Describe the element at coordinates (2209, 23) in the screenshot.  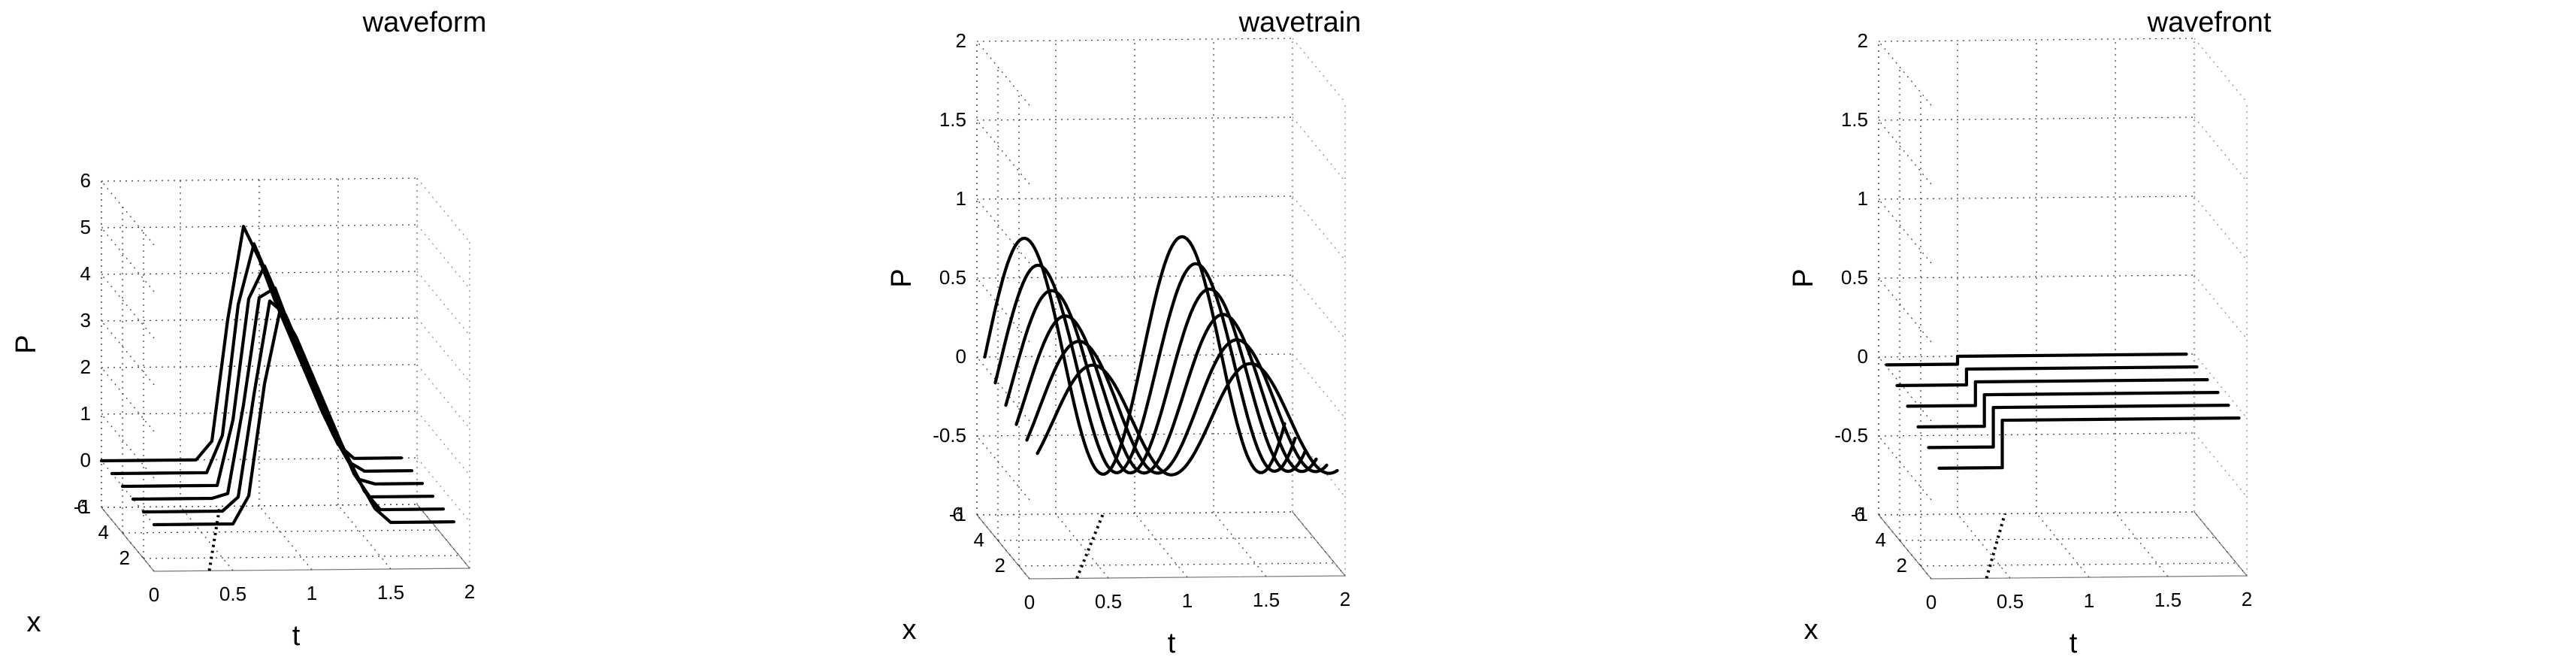
I see `chart-title: wavefront` at that location.